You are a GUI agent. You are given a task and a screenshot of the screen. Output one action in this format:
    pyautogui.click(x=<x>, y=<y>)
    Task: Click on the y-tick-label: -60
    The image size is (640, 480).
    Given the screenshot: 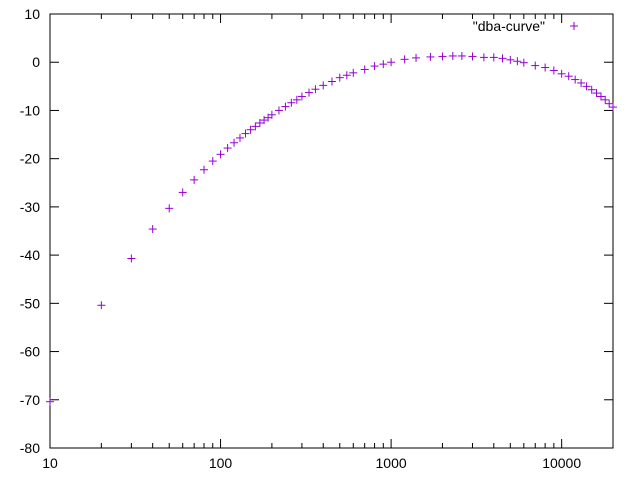 What is the action you would take?
    pyautogui.click(x=30, y=352)
    